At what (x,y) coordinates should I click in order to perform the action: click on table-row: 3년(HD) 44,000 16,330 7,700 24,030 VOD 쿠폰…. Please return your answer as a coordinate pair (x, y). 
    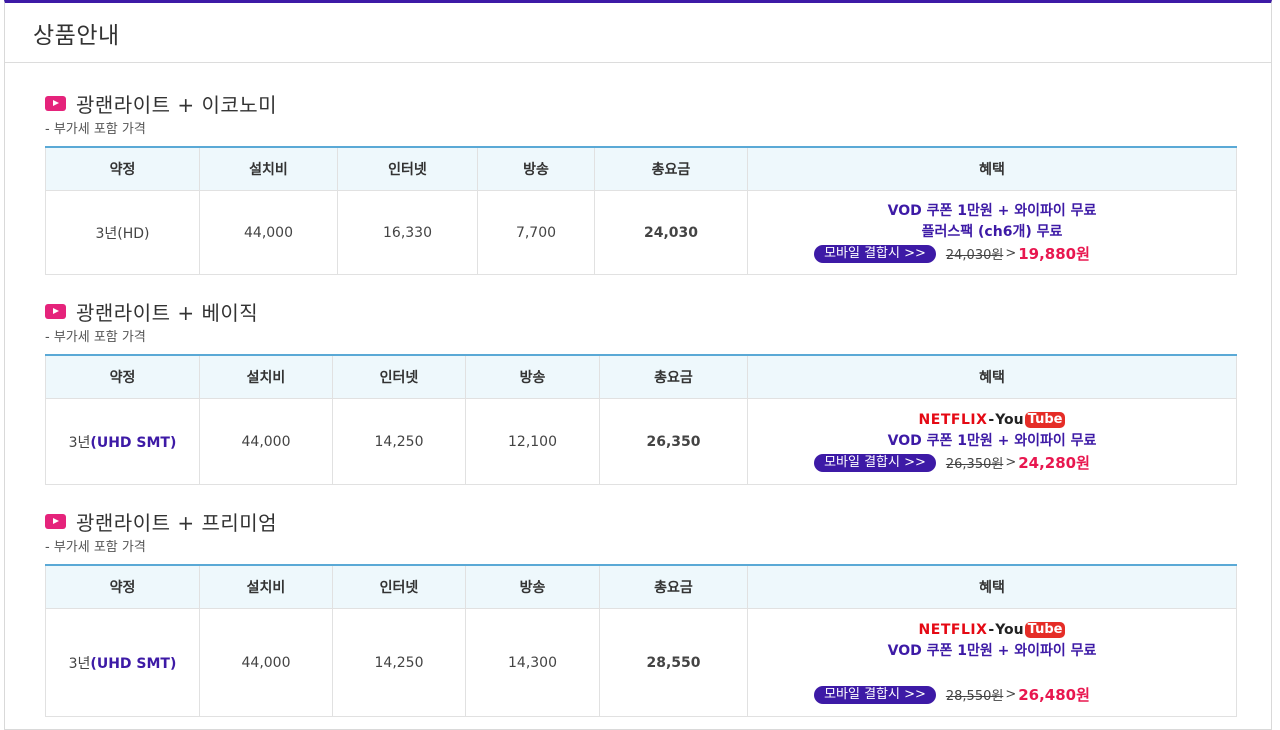
    Looking at the image, I should click on (641, 232).